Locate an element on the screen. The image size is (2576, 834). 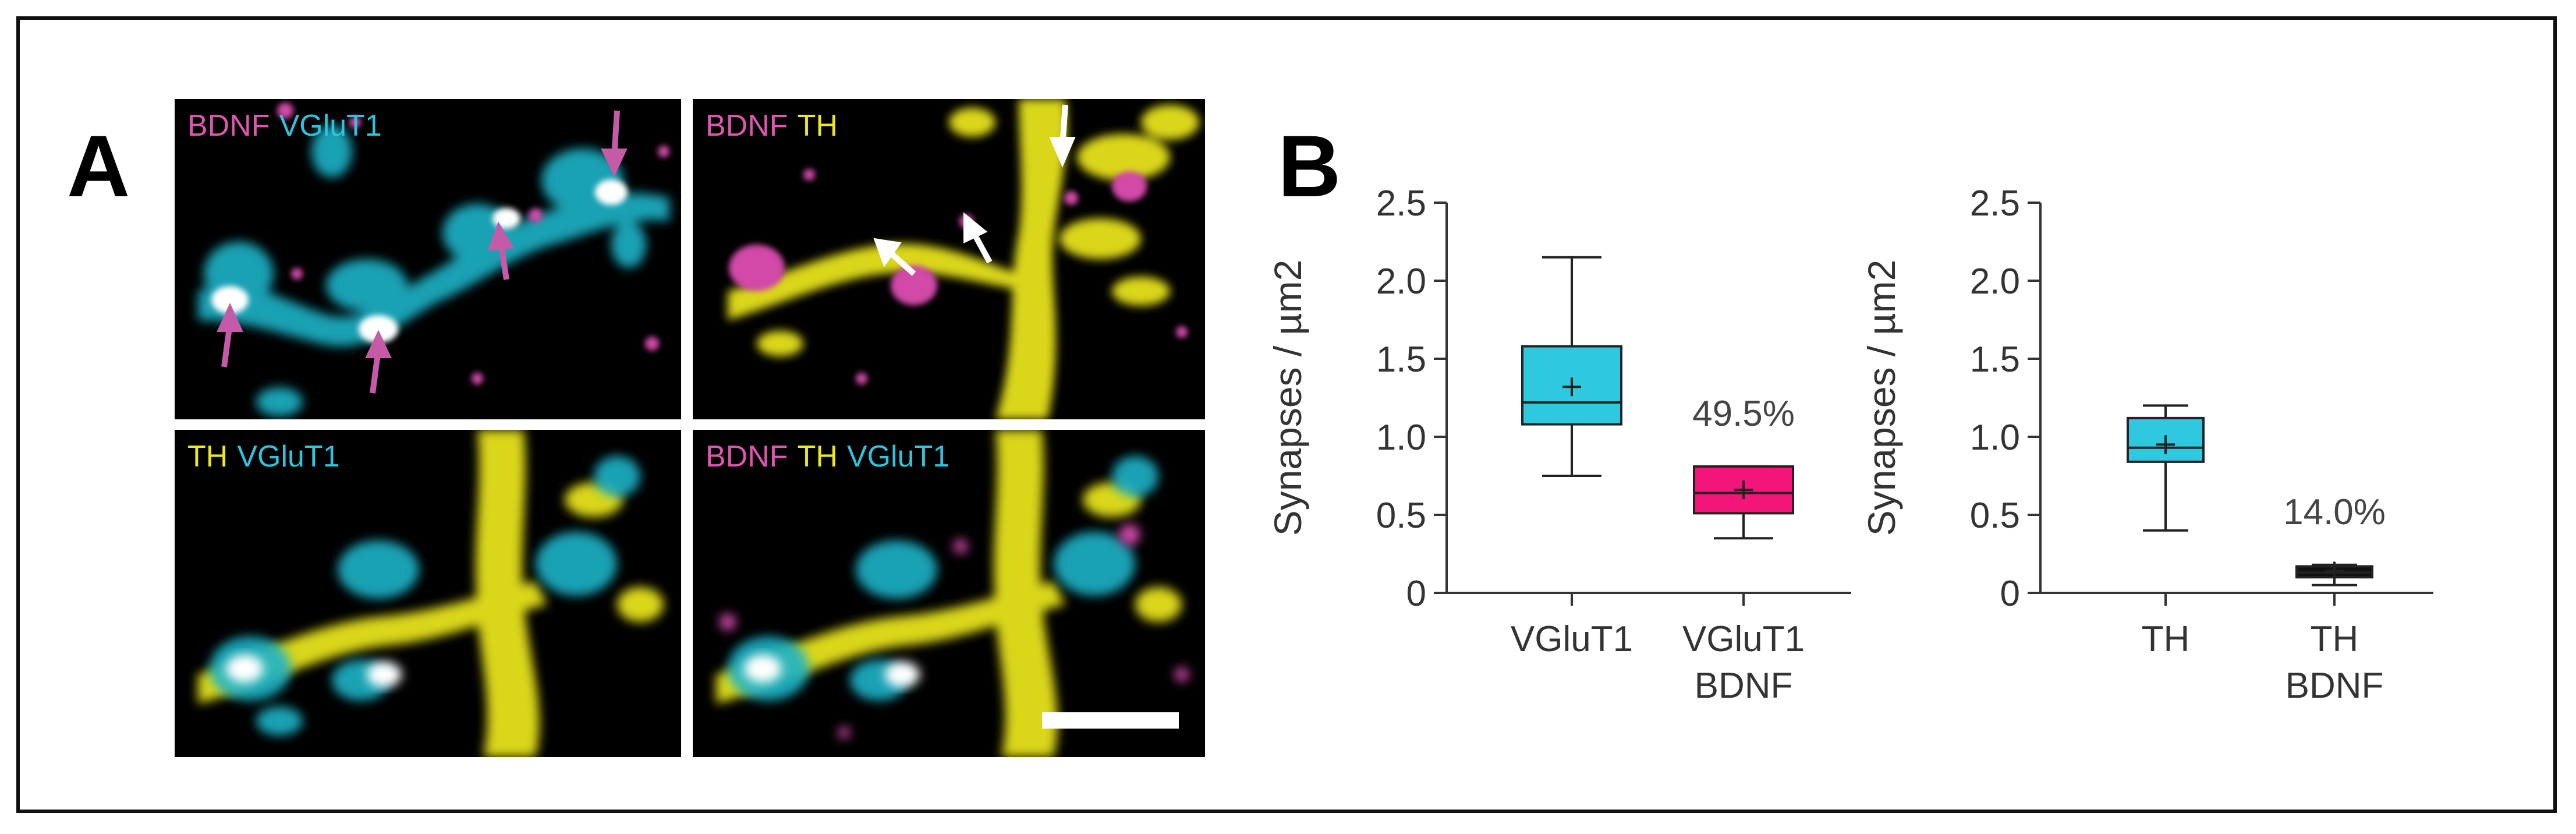
micrograph-bdnf-vglut1-graphic is located at coordinates (433, 259).